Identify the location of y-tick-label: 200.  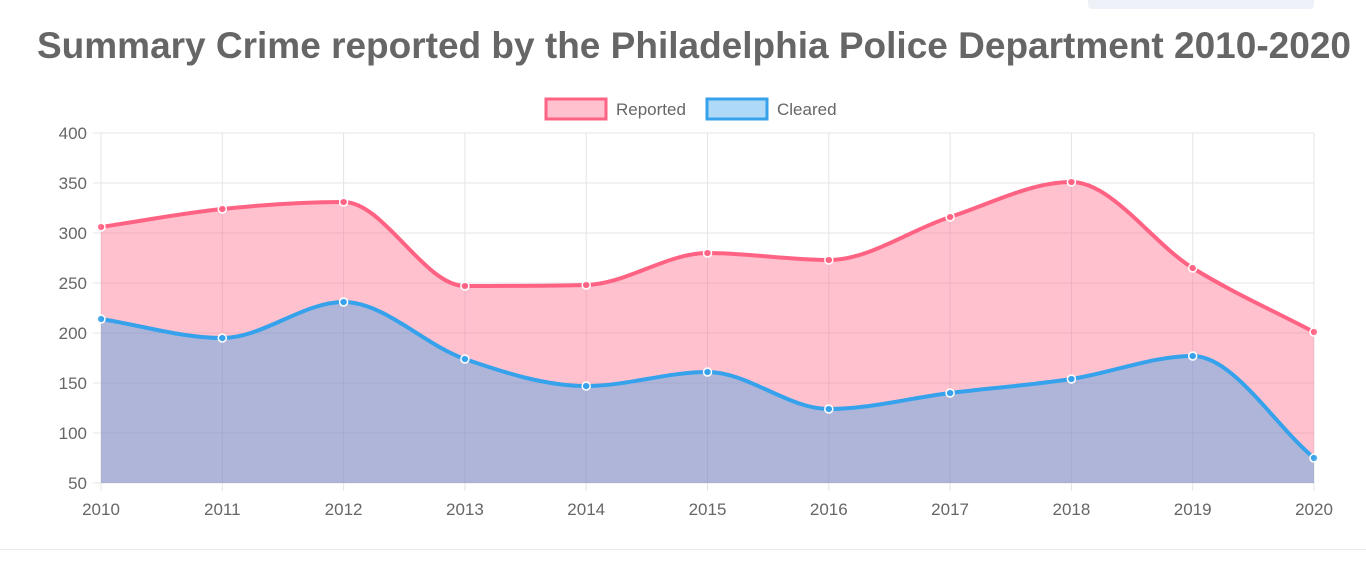
(73, 333).